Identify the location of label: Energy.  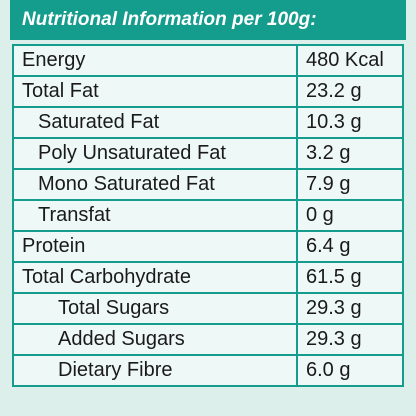
(155, 60).